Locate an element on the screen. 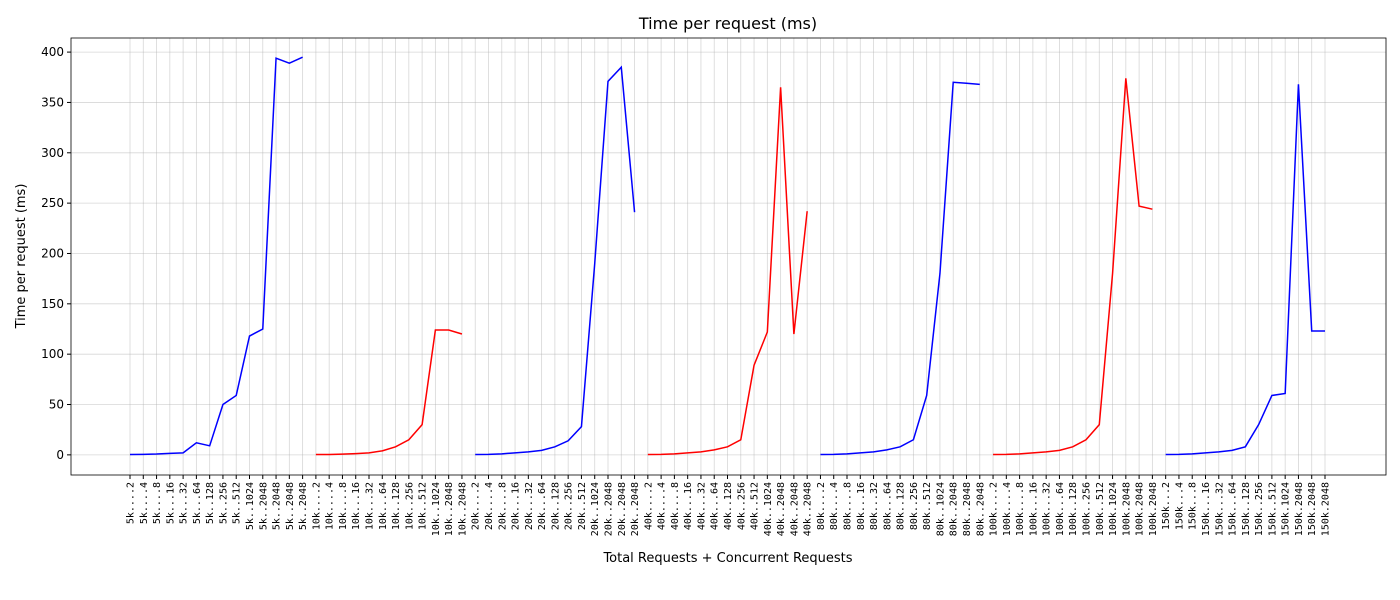 This screenshot has width=1400, height=600. x-tick-label: 10k...32 is located at coordinates (370, 506).